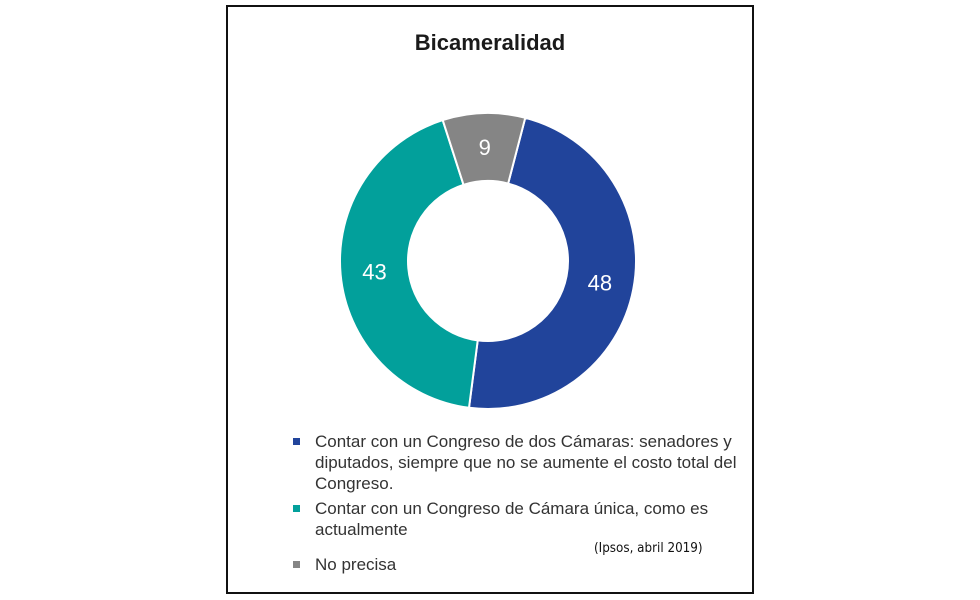 The height and width of the screenshot is (600, 980). Describe the element at coordinates (600, 283) in the screenshot. I see `slice-label-two-chambers: 48` at that location.